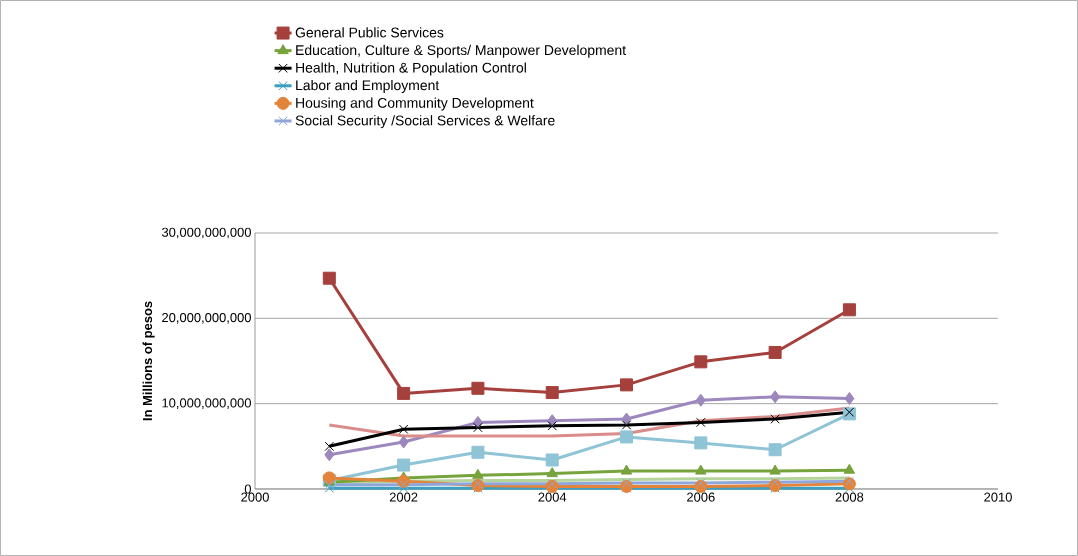  Describe the element at coordinates (206, 233) in the screenshot. I see `y-tick-label: 30,000,000,000` at that location.